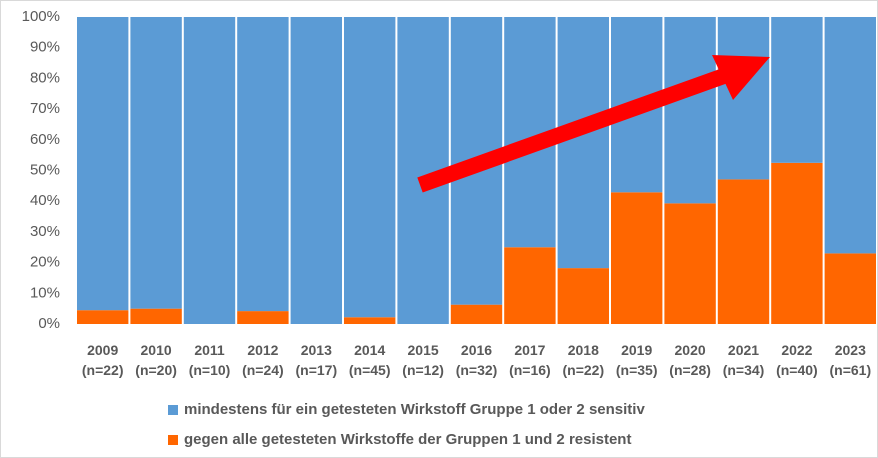  What do you see at coordinates (45, 139) in the screenshot?
I see `y-tick-label: 60%` at bounding box center [45, 139].